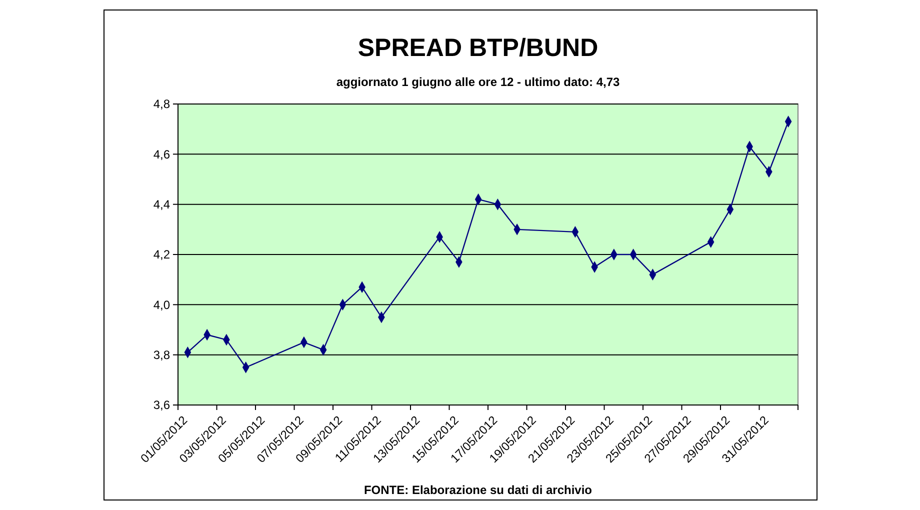 This screenshot has width=920, height=510. I want to click on y-tick-label: 4,2, so click(161, 255).